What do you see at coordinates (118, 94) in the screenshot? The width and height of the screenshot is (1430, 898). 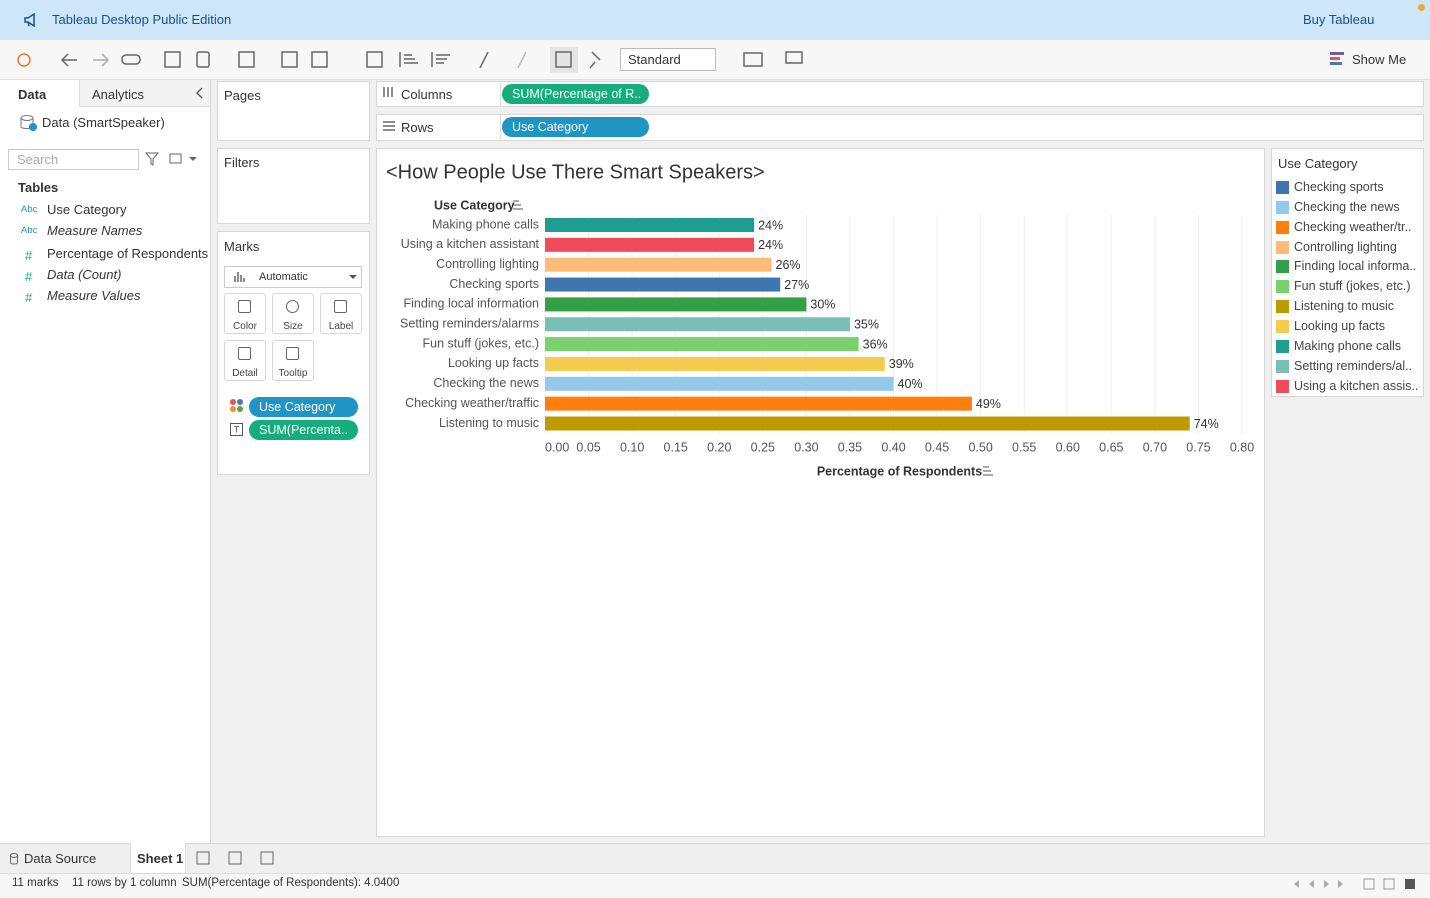 I see `analytics-tab: Analytics` at bounding box center [118, 94].